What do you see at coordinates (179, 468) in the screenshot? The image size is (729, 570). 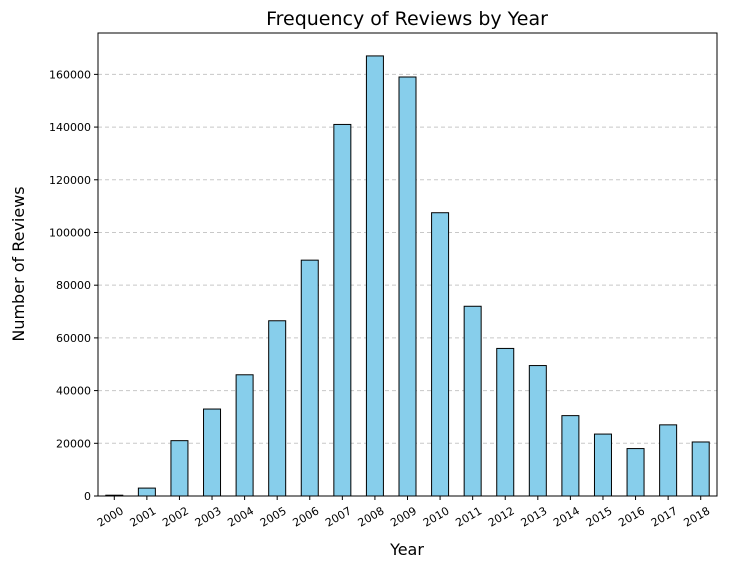 I see `bar-2002` at bounding box center [179, 468].